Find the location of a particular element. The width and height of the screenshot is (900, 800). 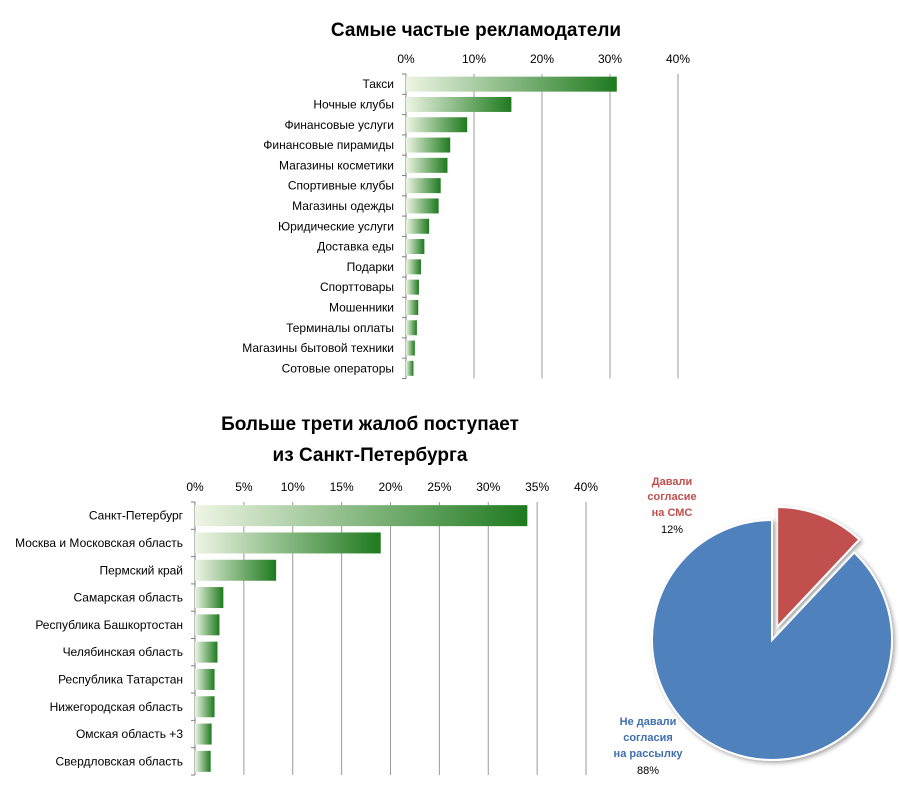

pie-label-not-consented-line-3: на рассылку is located at coordinates (649, 754).